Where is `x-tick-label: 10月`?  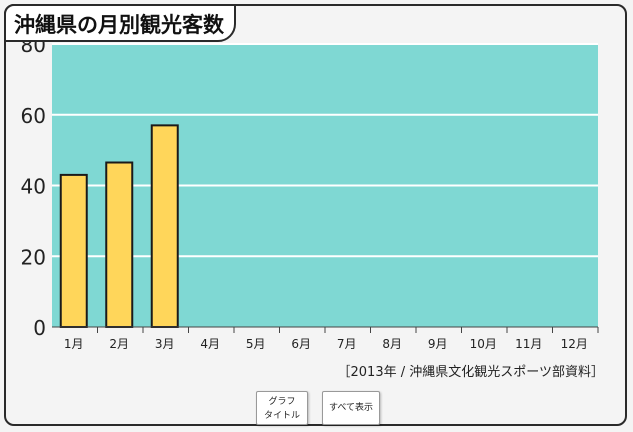
x-tick-label: 10月 is located at coordinates (483, 344).